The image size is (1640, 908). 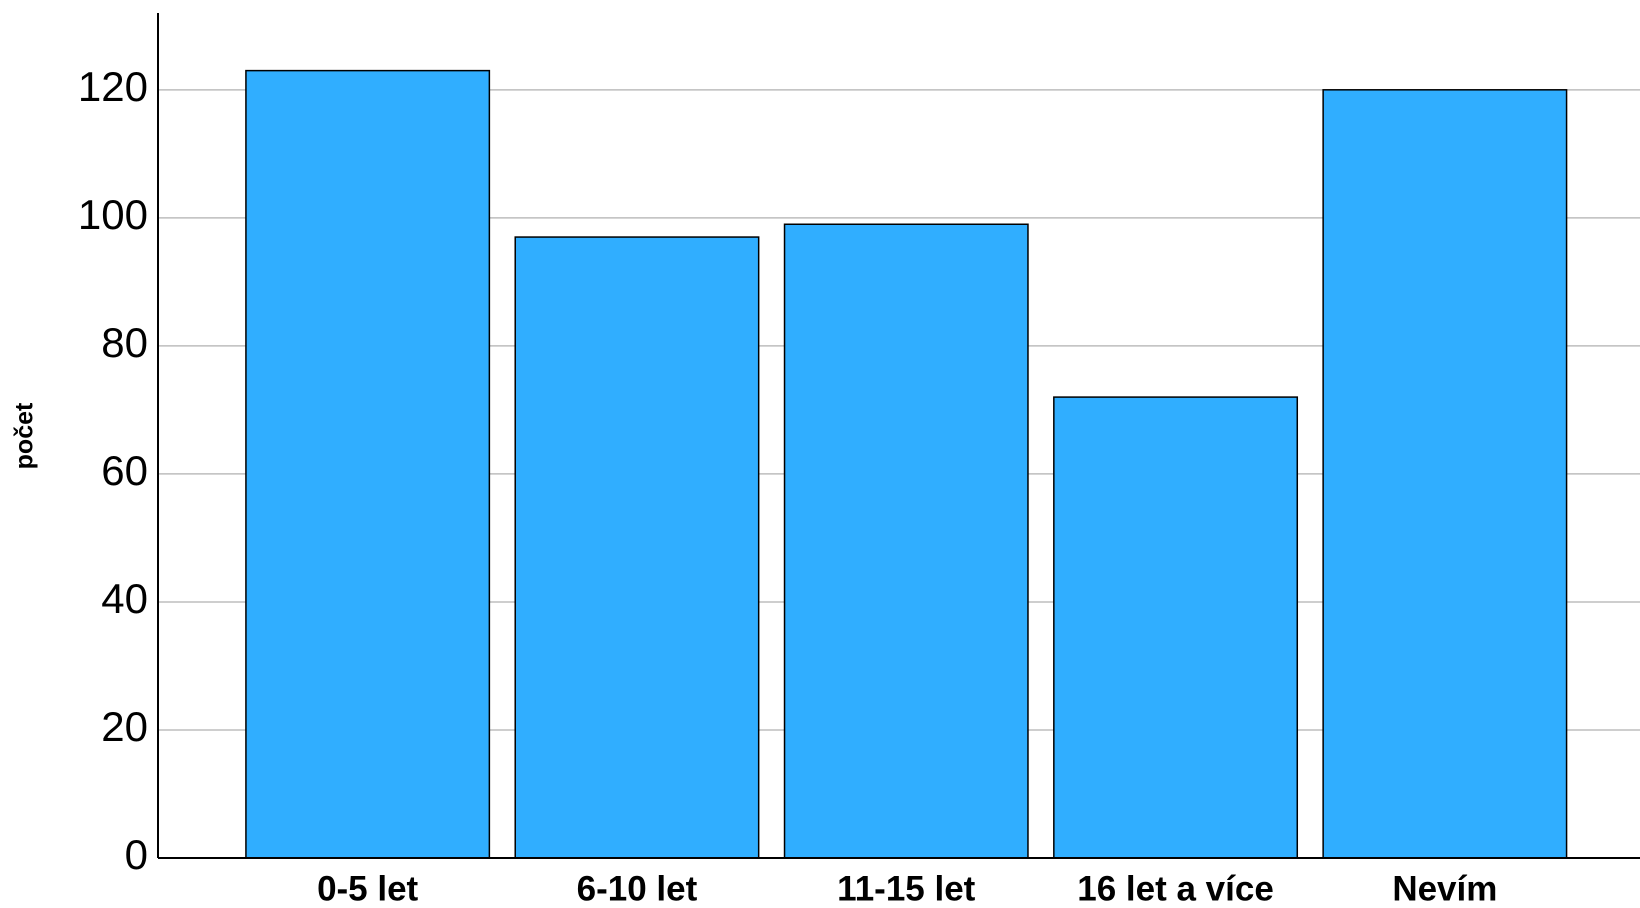 What do you see at coordinates (113, 86) in the screenshot?
I see `y-tick-label: 120` at bounding box center [113, 86].